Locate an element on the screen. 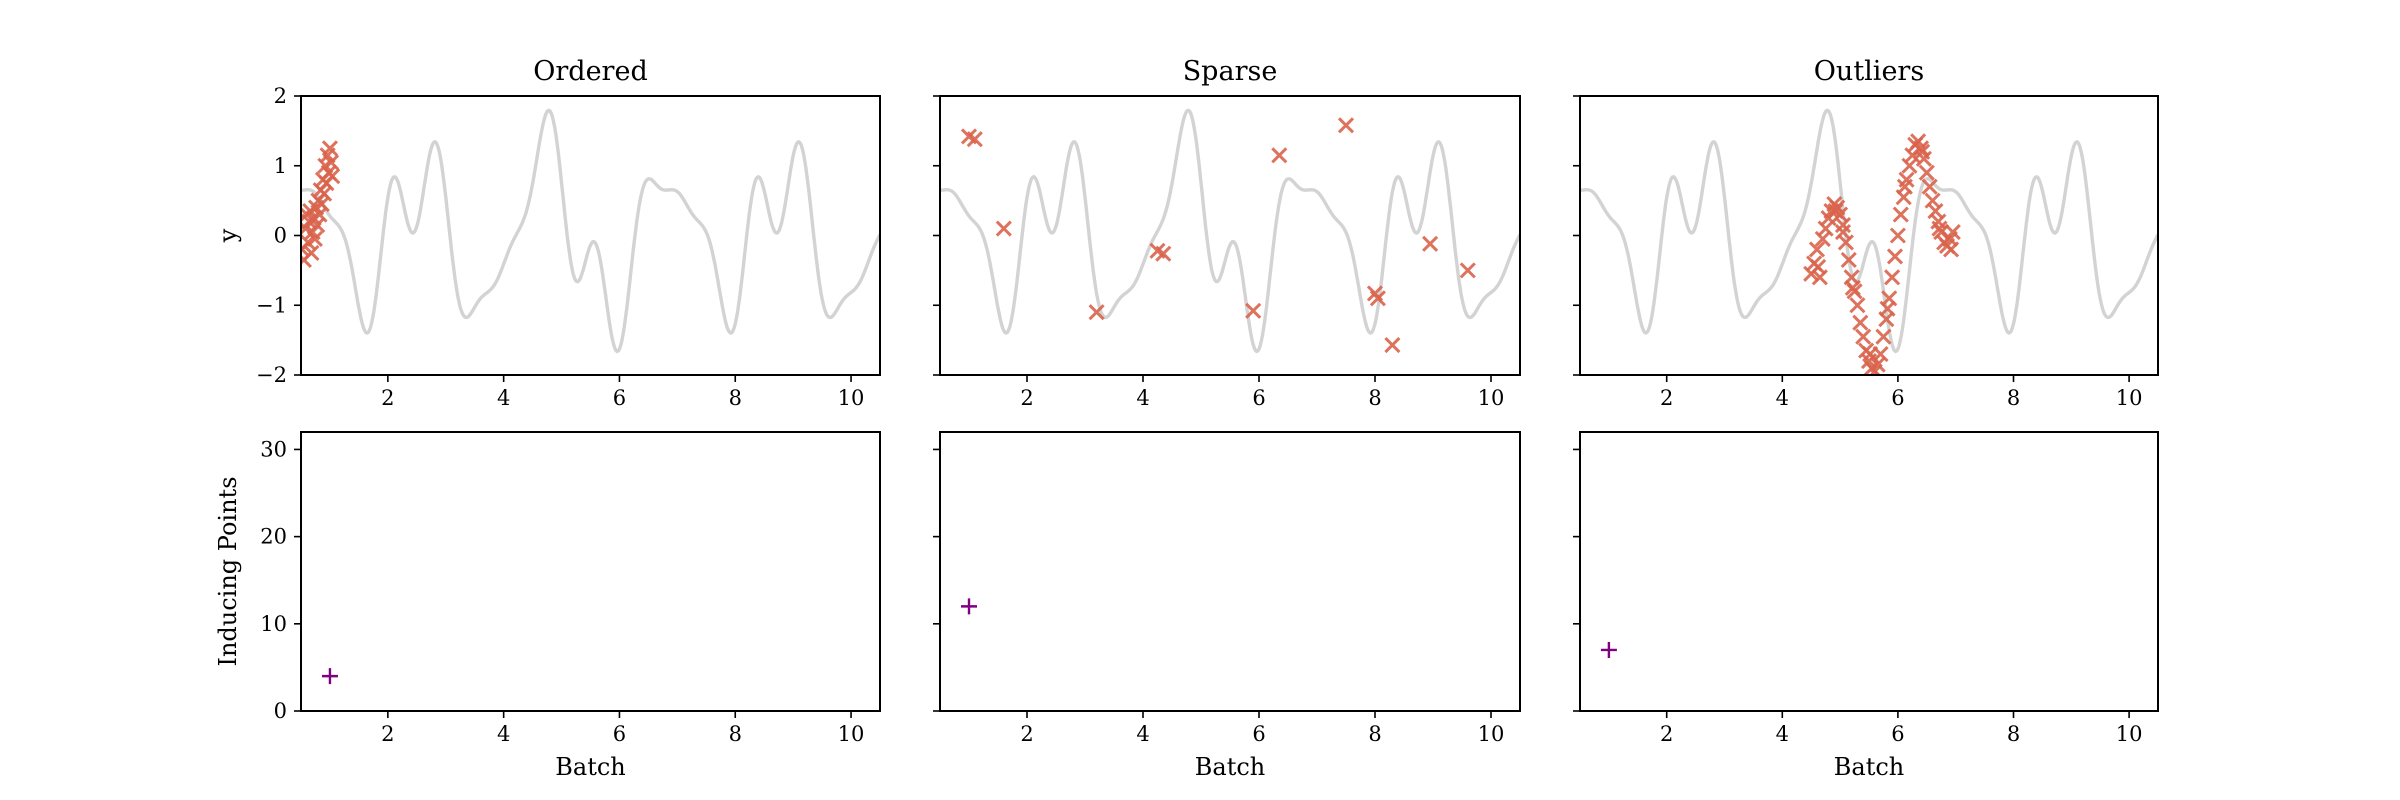  chart-title: Sparse is located at coordinates (1230, 71).